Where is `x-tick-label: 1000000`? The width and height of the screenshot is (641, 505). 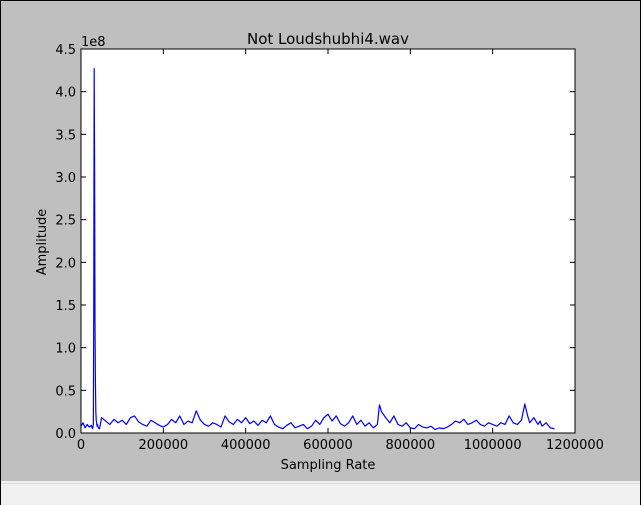 x-tick-label: 1000000 is located at coordinates (493, 445).